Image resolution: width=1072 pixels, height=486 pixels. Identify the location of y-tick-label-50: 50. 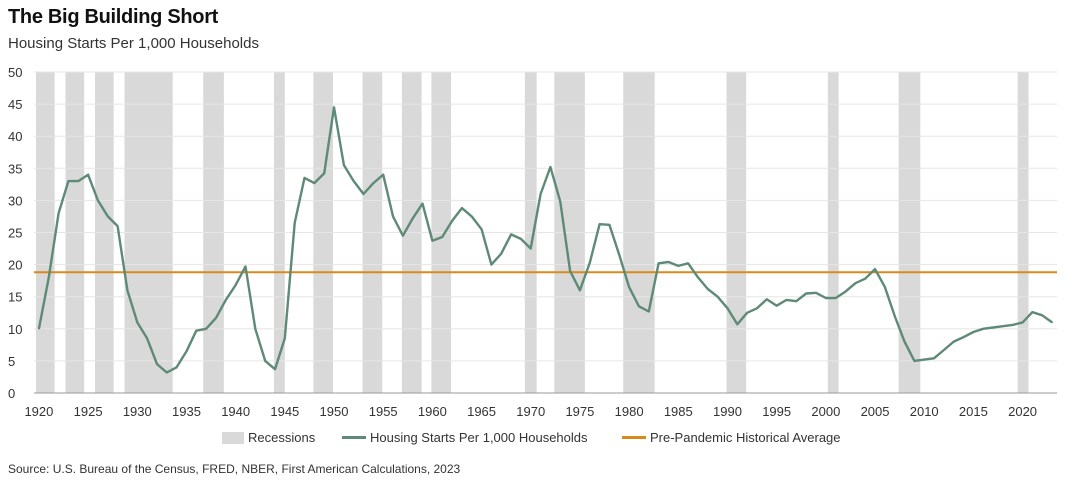
(15, 72).